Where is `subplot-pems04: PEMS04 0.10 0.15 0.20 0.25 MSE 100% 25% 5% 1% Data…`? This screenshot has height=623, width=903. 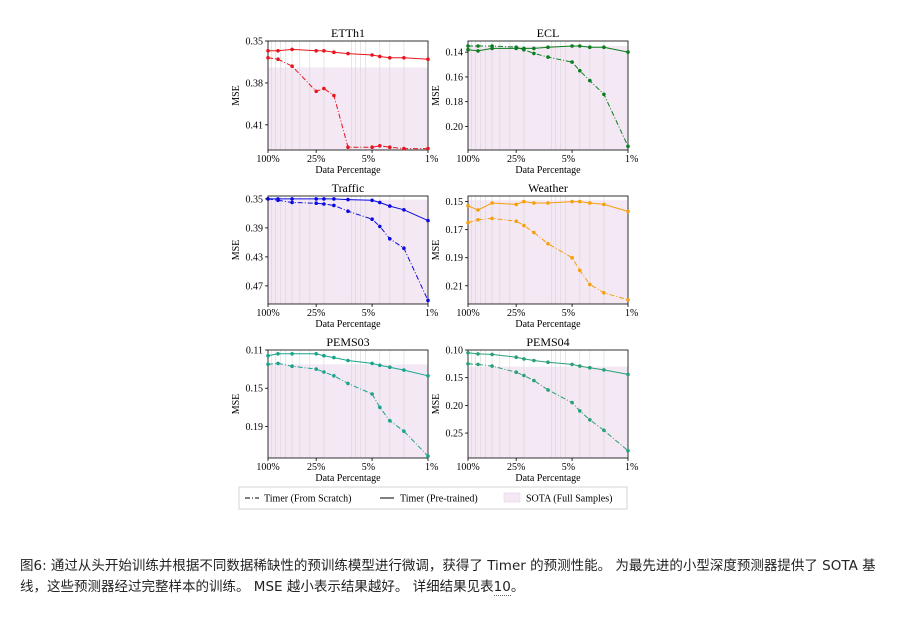
subplot-pems04: PEMS04 0.10 0.15 0.20 0.25 MSE 100% 25% 5% 1% Data… is located at coordinates (534, 409).